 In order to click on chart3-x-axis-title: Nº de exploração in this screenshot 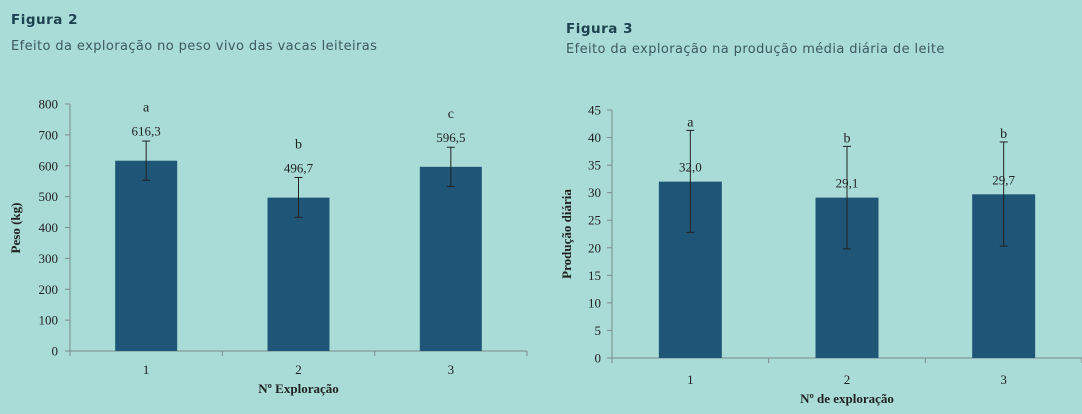, I will do `click(847, 398)`.